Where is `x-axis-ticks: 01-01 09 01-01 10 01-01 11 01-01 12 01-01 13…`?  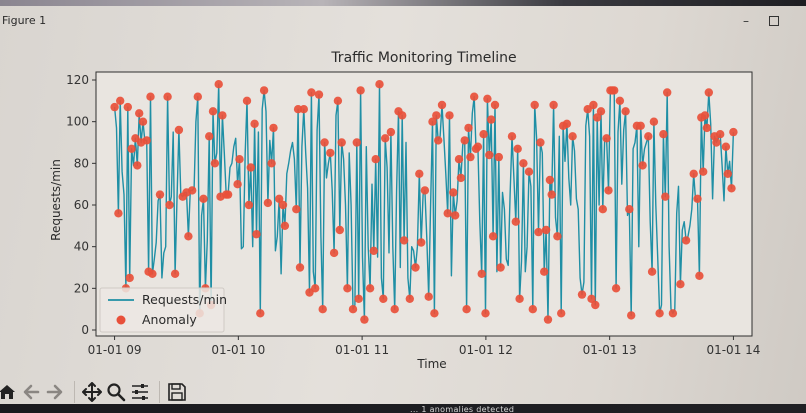 x-axis-ticks: 01-01 09 01-01 10 01-01 11 01-01 12 01-01 13… is located at coordinates (424, 346).